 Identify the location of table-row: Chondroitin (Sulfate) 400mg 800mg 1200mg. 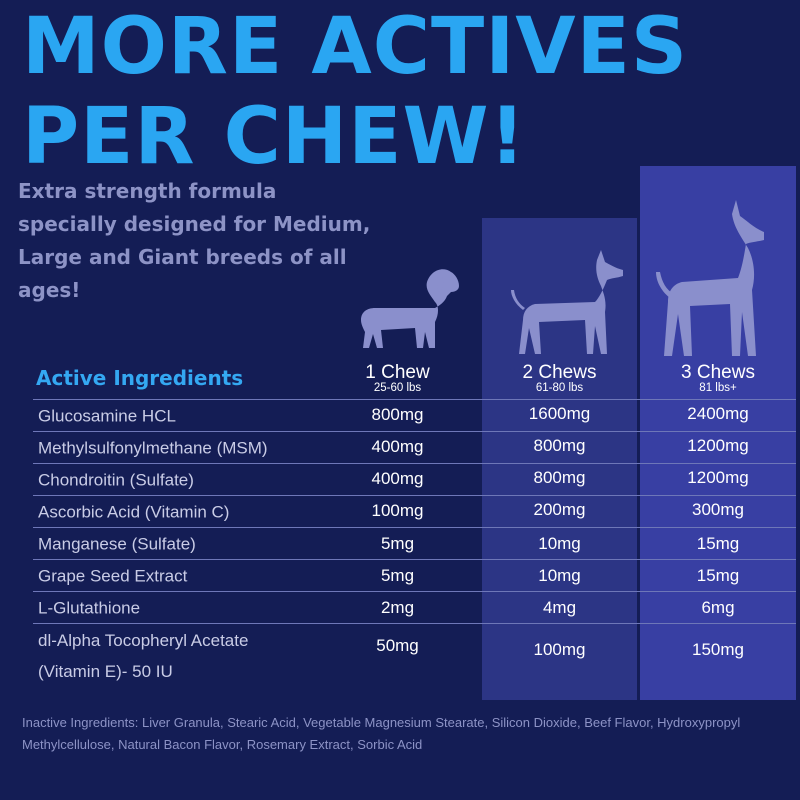
(400, 479).